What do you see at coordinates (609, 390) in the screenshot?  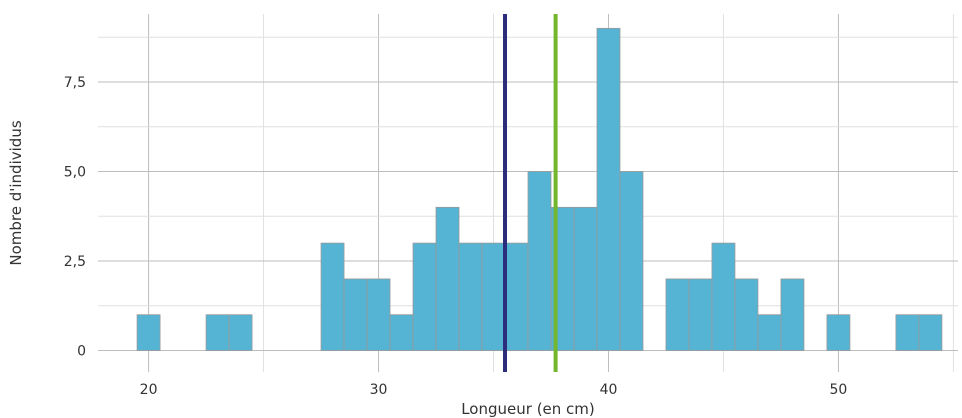 I see `x-tick-label: 40` at bounding box center [609, 390].